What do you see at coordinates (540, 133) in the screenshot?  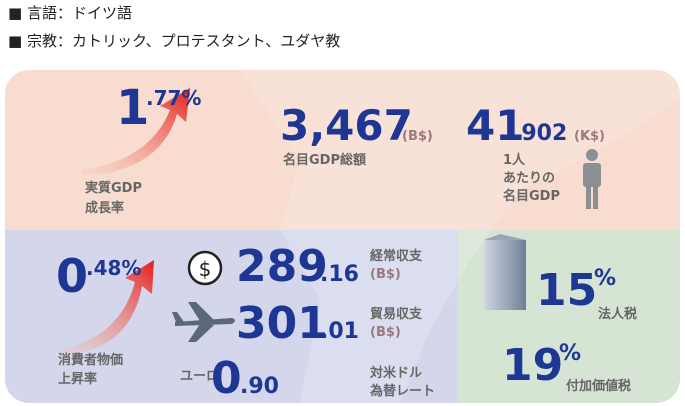 I see `per-capita-decimal: .902` at bounding box center [540, 133].